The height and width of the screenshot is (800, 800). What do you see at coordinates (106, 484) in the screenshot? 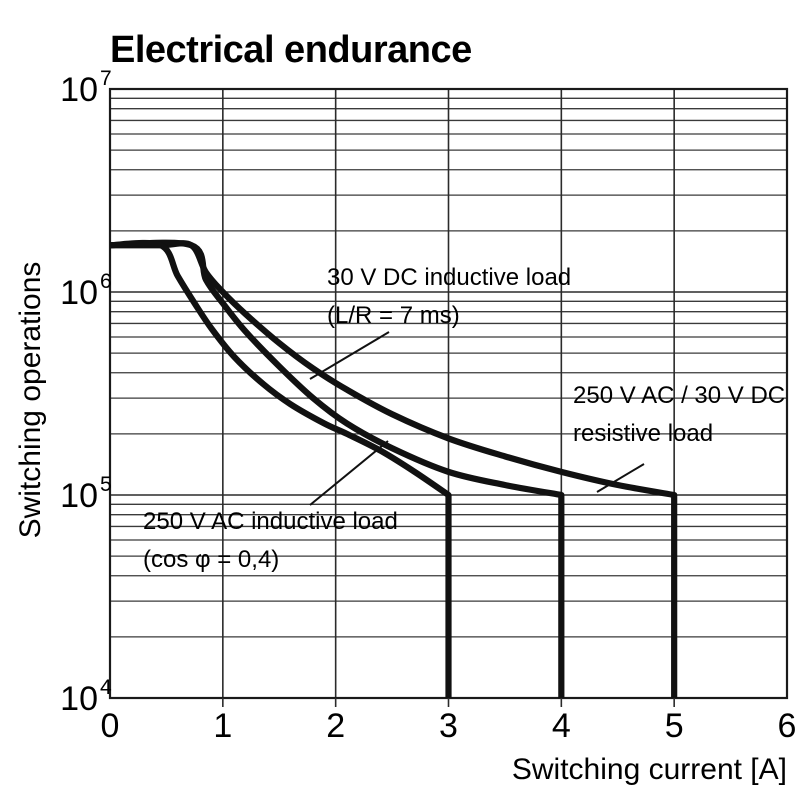
I see `y-tick-exponent-5: 5` at bounding box center [106, 484].